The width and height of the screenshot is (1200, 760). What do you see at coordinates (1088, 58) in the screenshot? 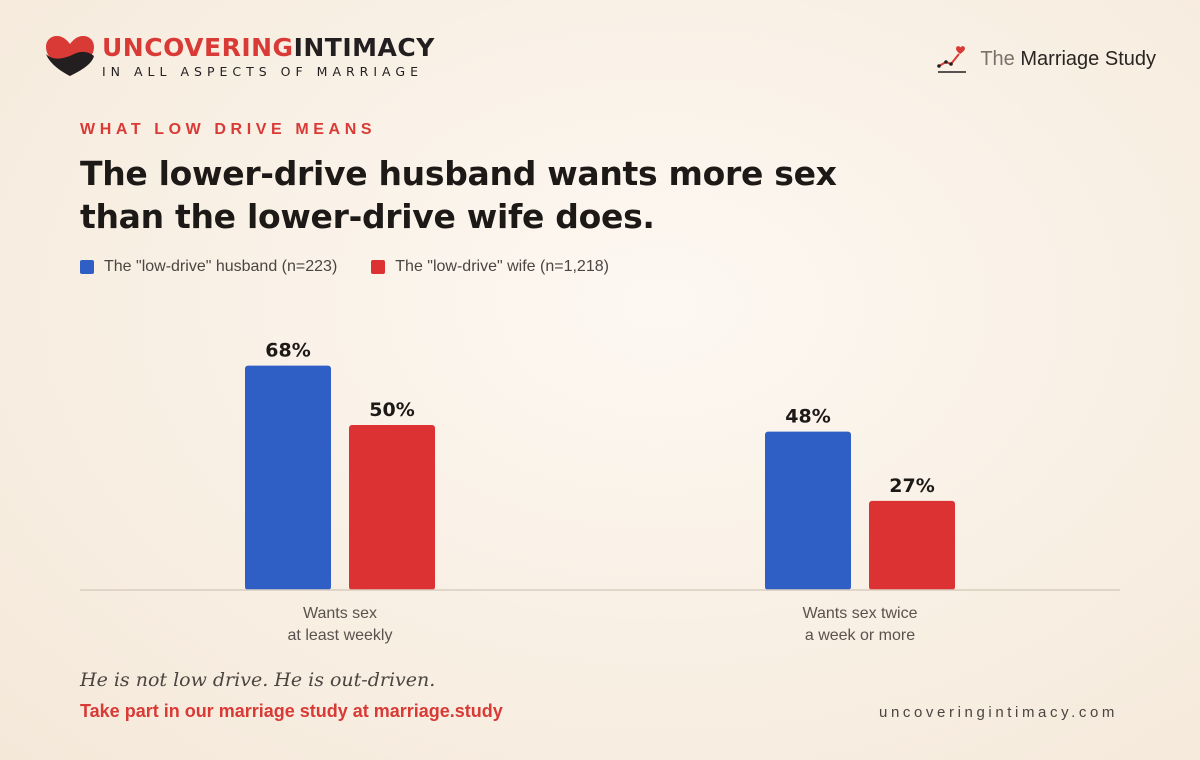
I see `study-title: Marriage Study` at bounding box center [1088, 58].